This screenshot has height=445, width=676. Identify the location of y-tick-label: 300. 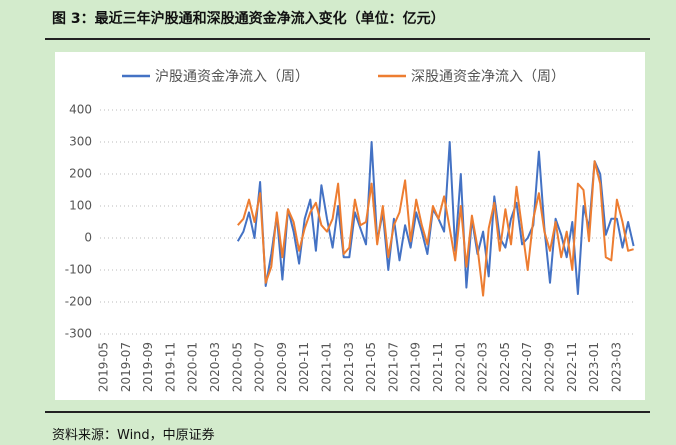
(80, 142).